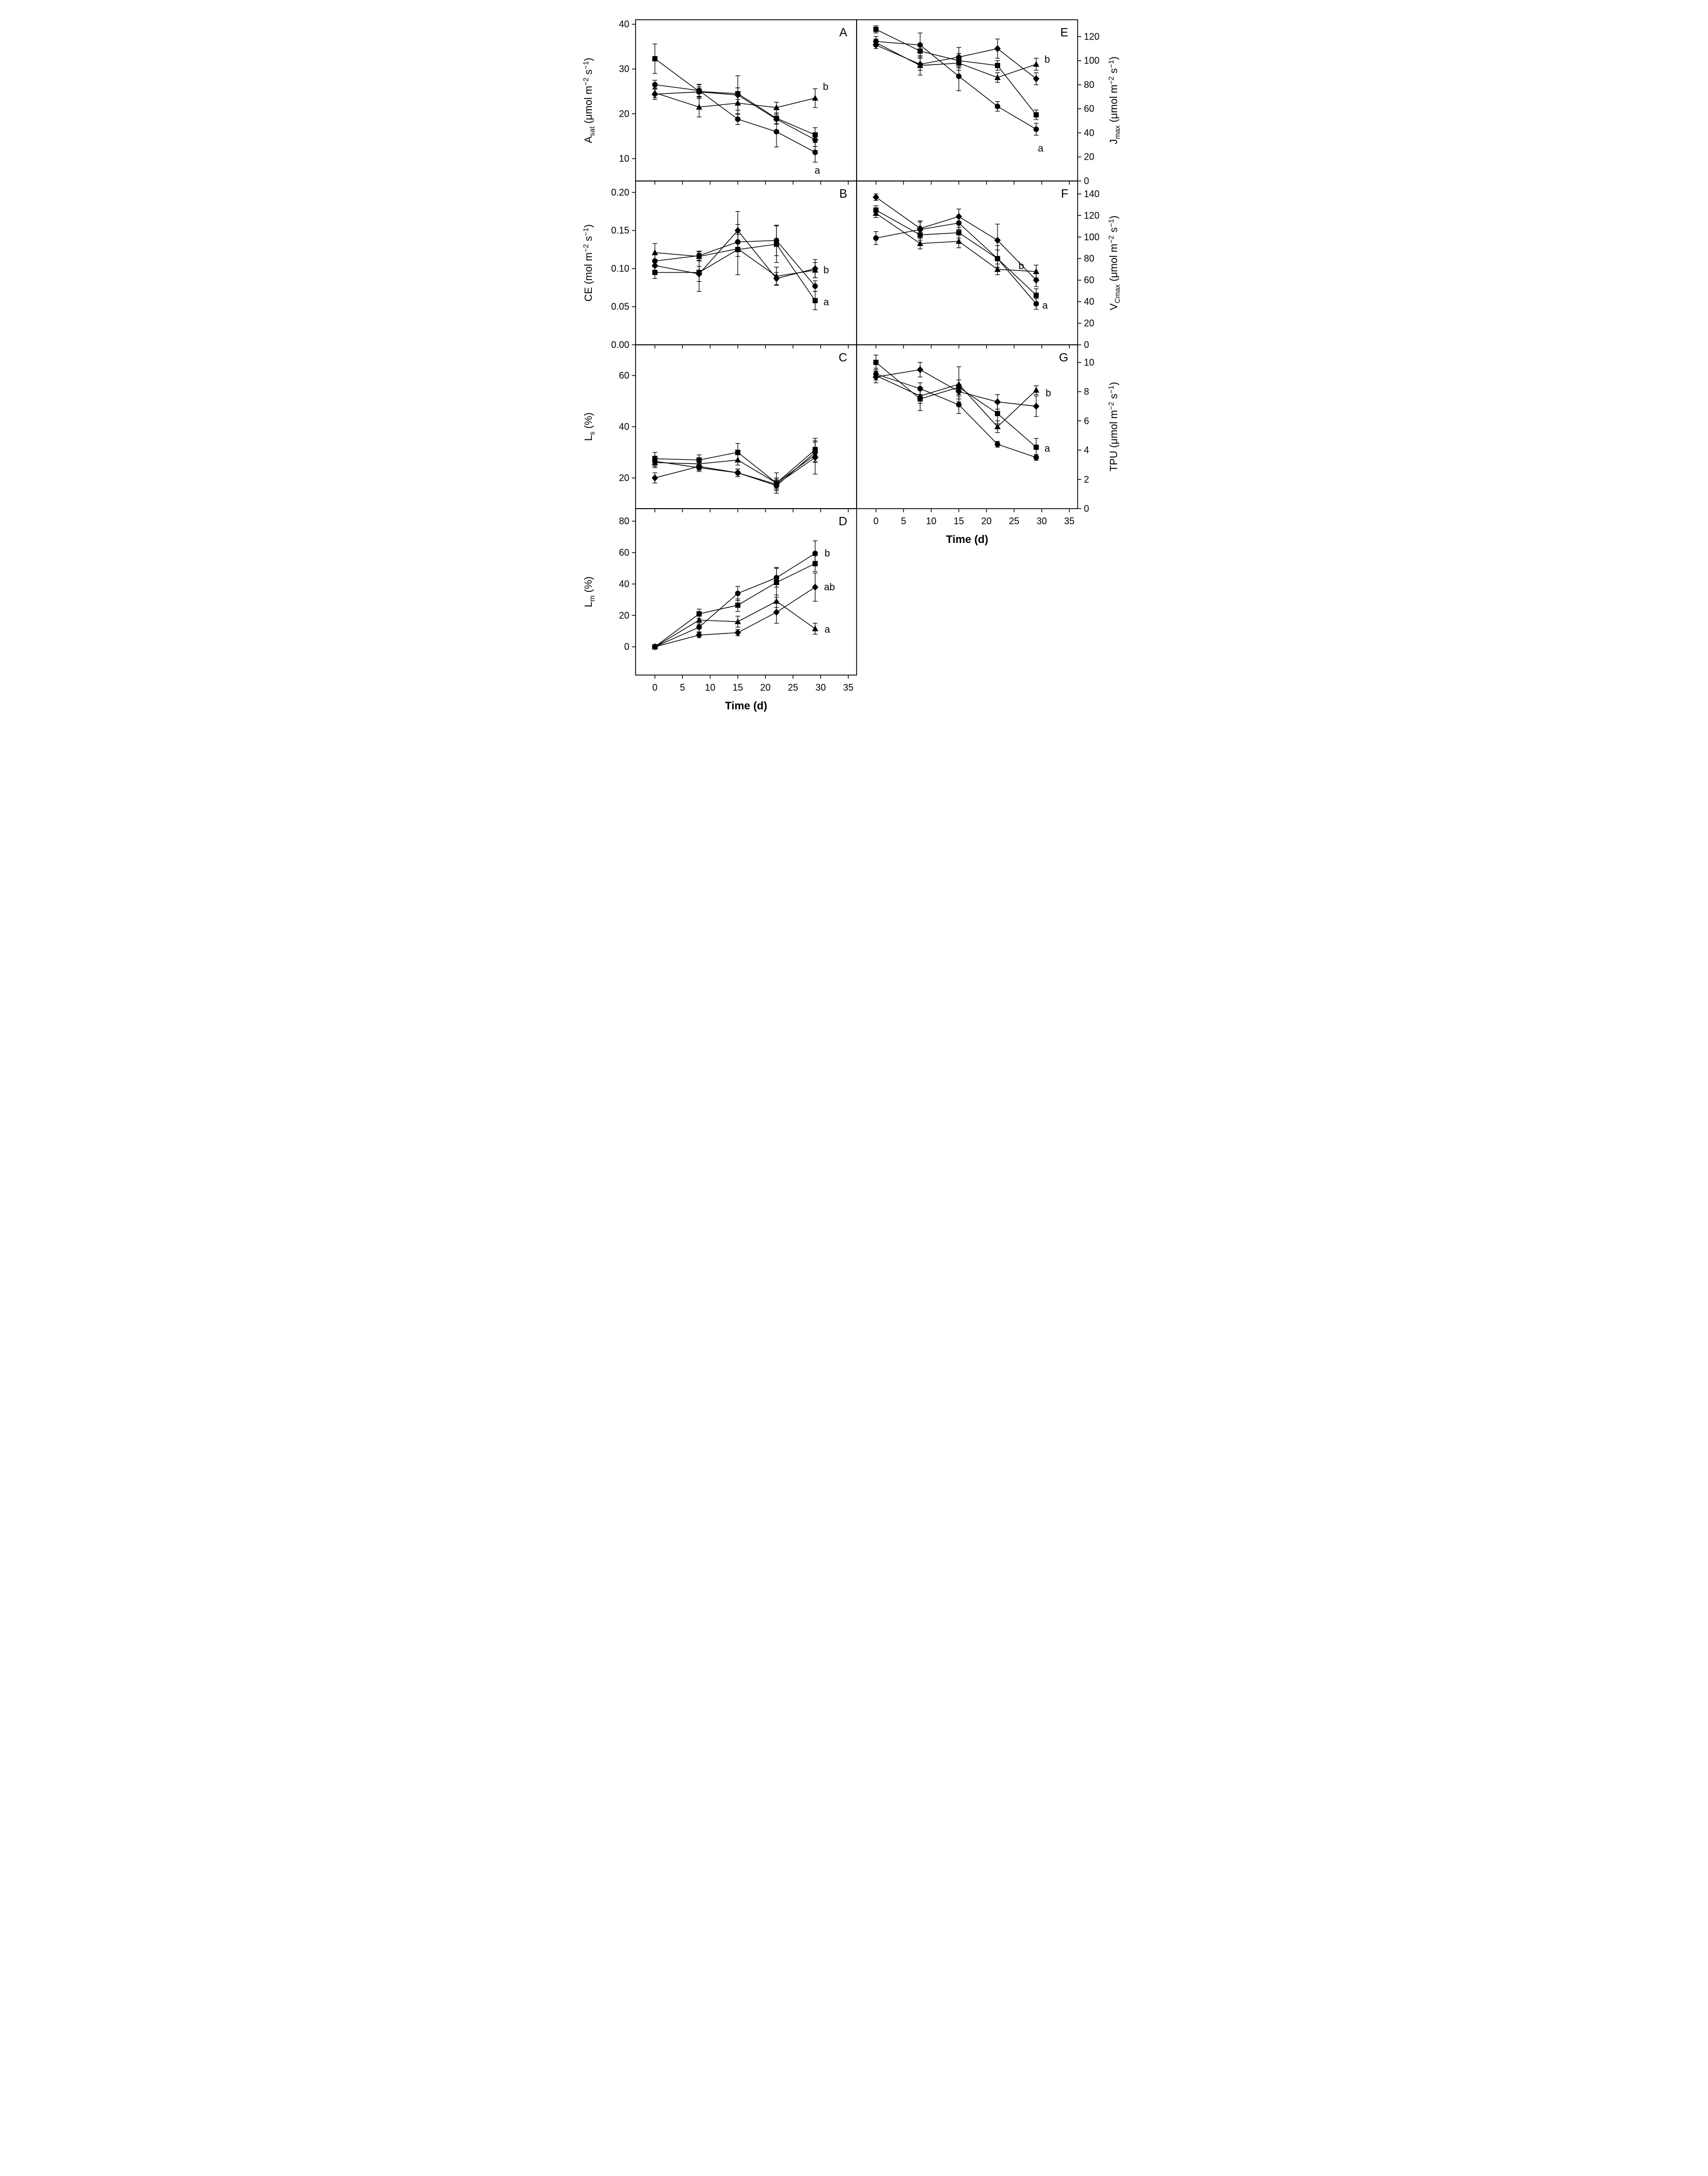  I want to click on panel-C: 20 40 60 Ls (%) C, so click(720, 428).